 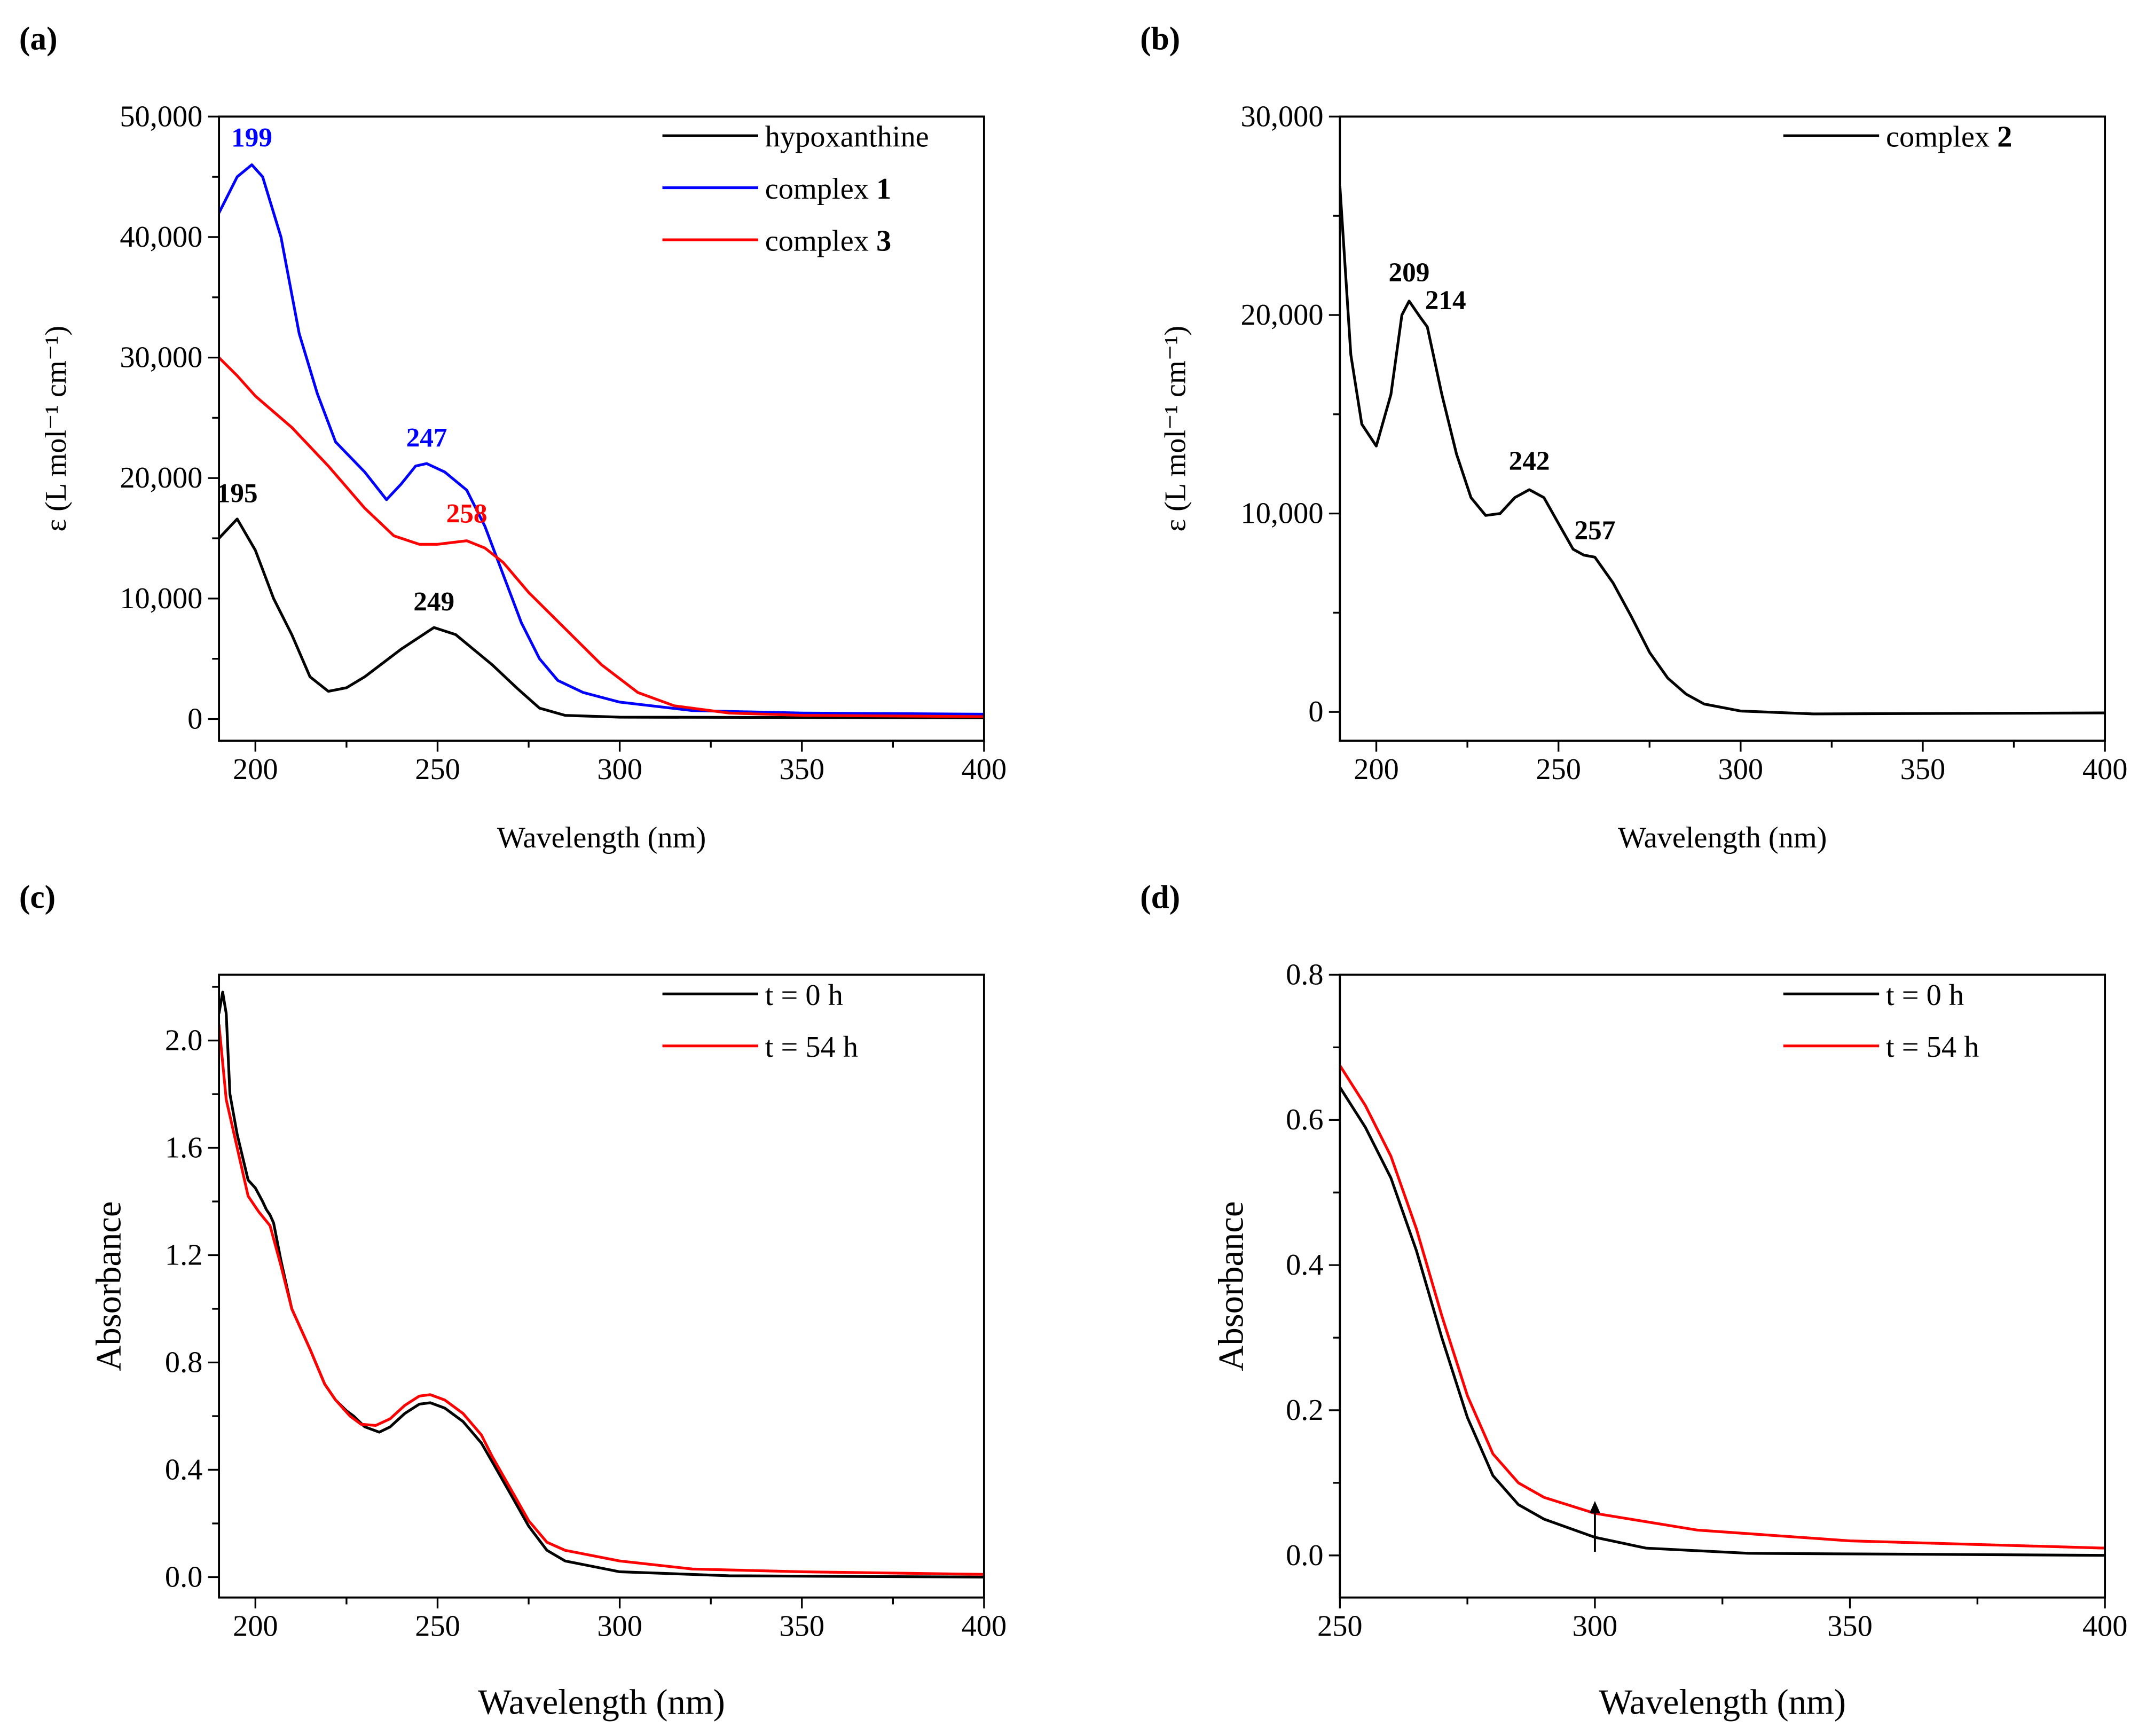 I want to click on peak-label: 242, so click(x=1529, y=461).